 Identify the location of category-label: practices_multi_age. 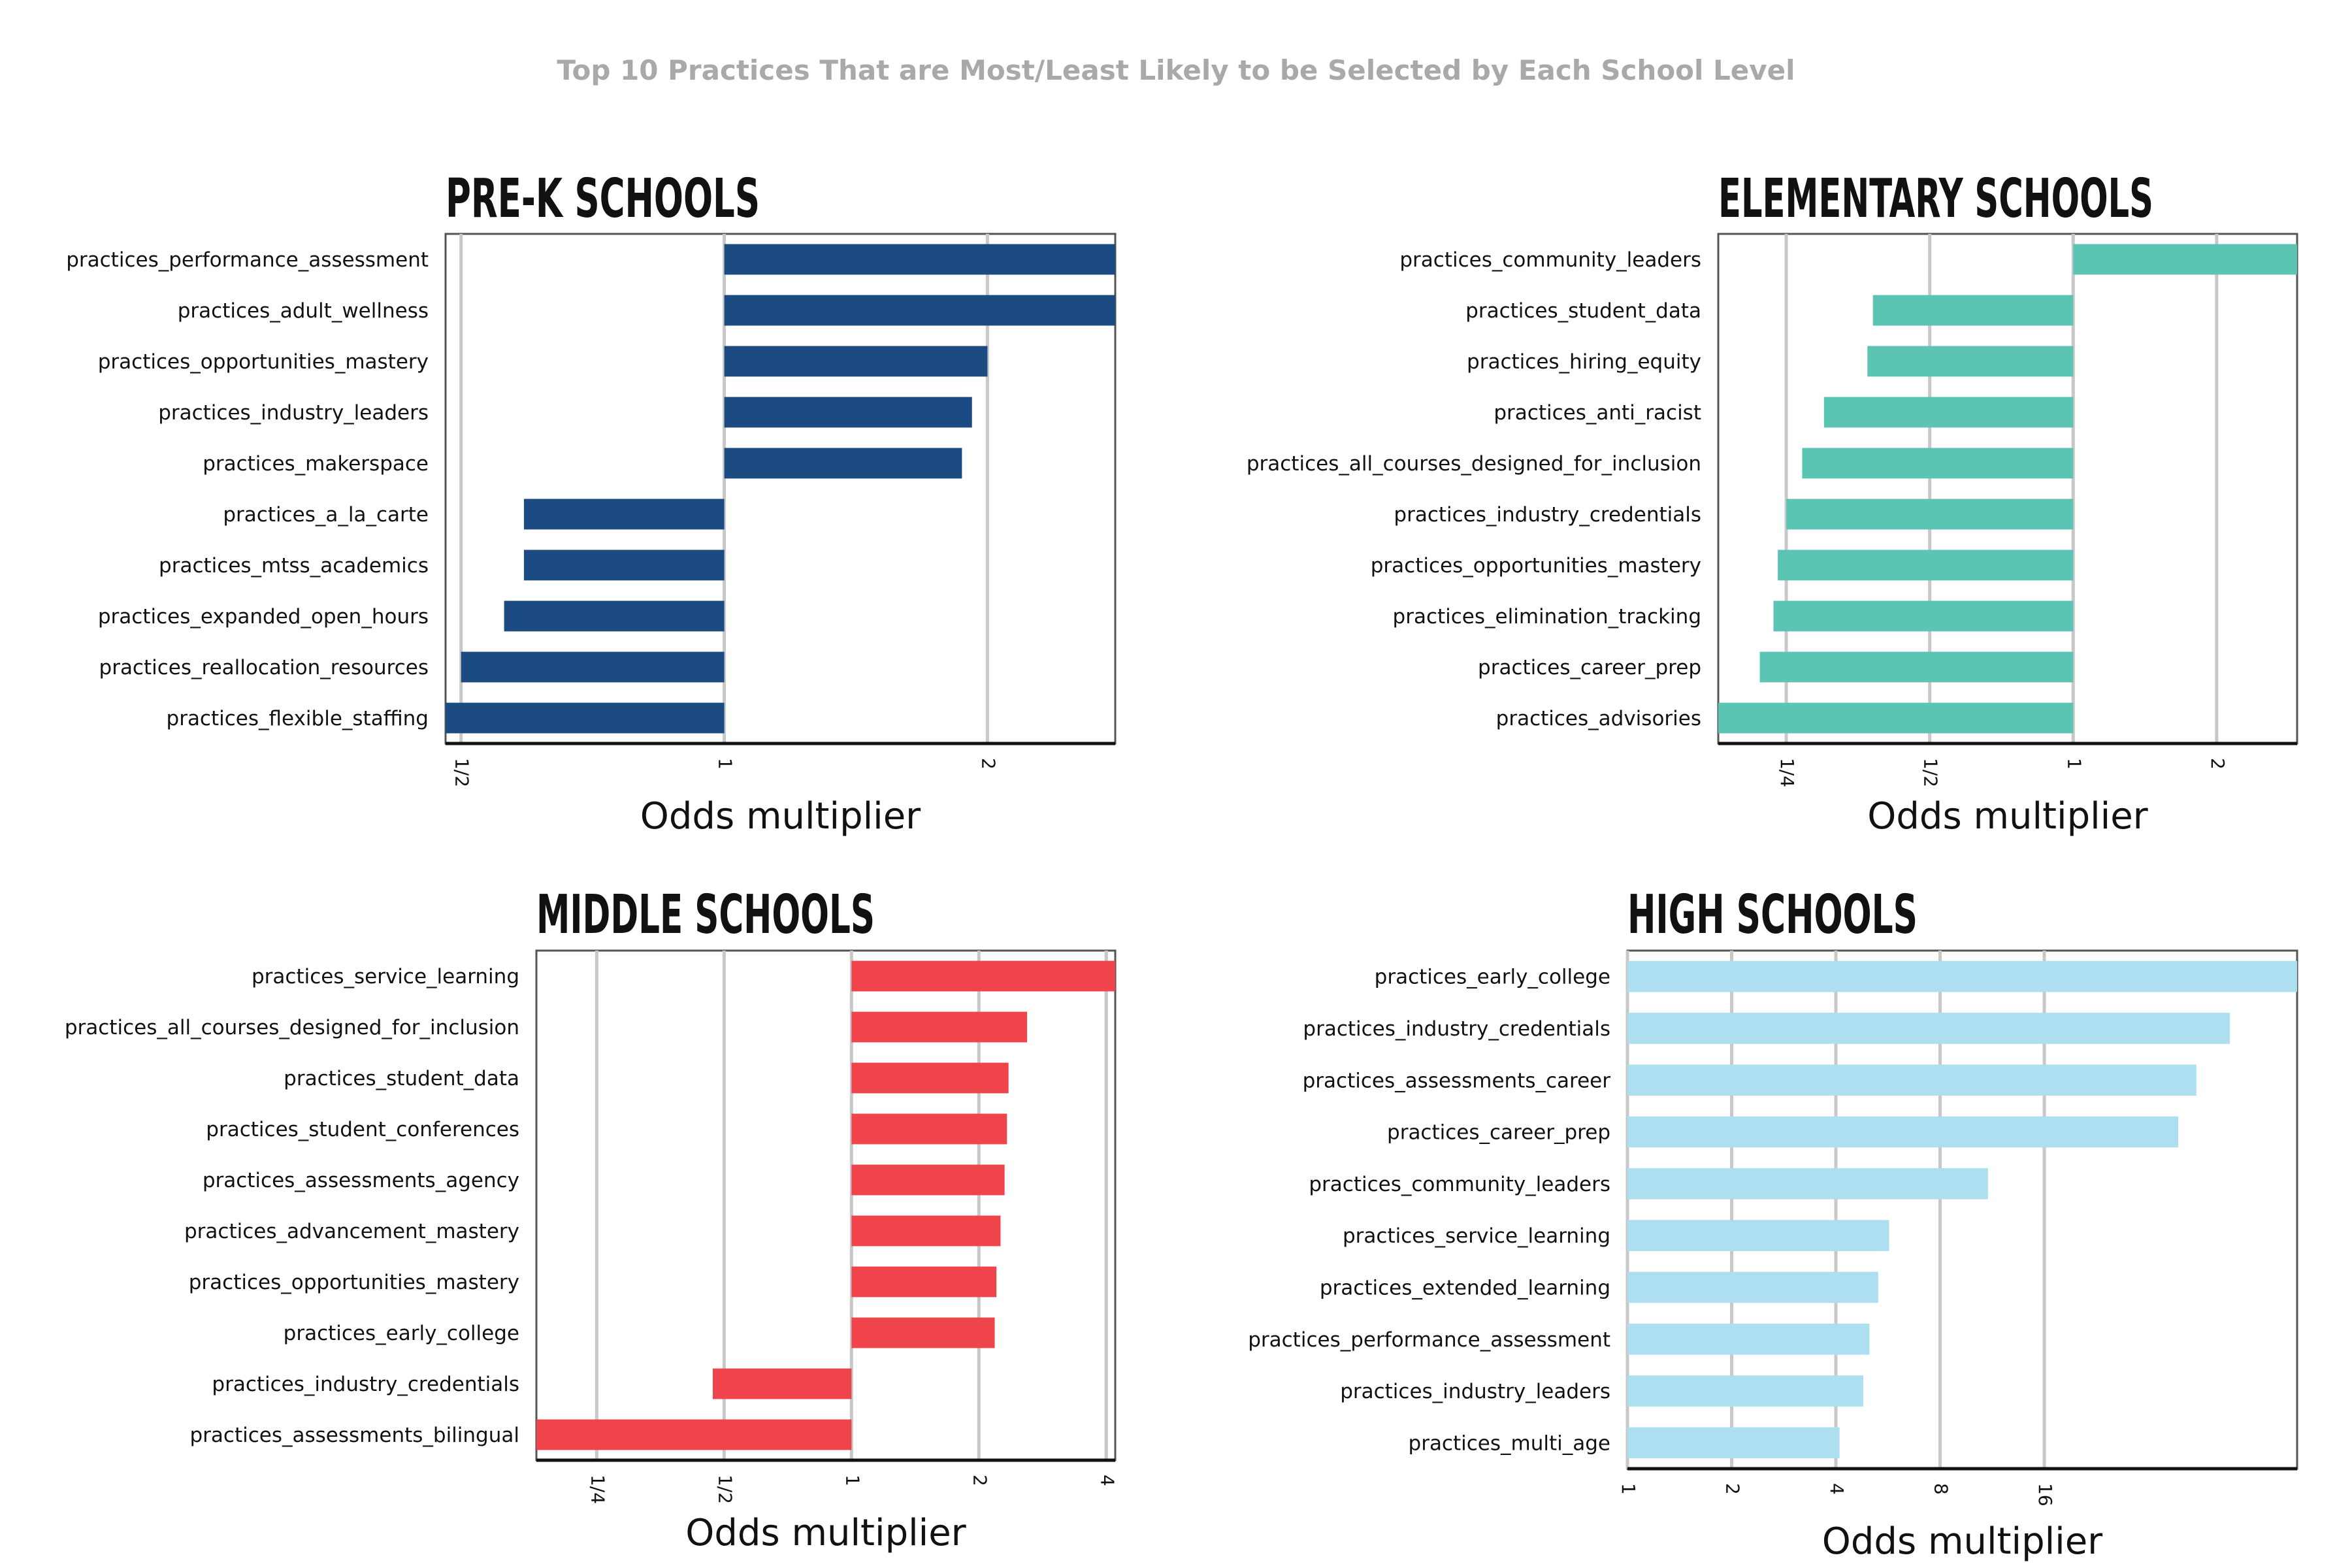
(1509, 1443).